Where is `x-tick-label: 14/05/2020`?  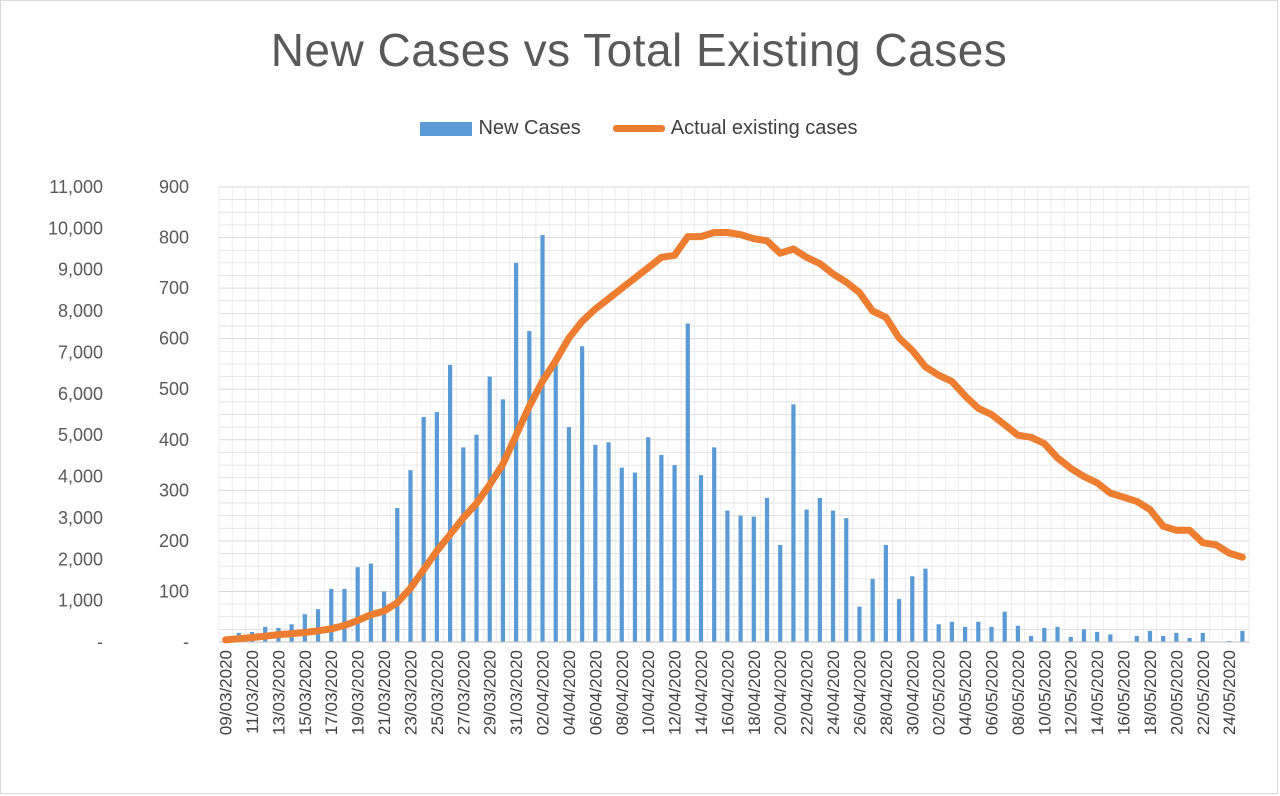
x-tick-label: 14/05/2020 is located at coordinates (1097, 692).